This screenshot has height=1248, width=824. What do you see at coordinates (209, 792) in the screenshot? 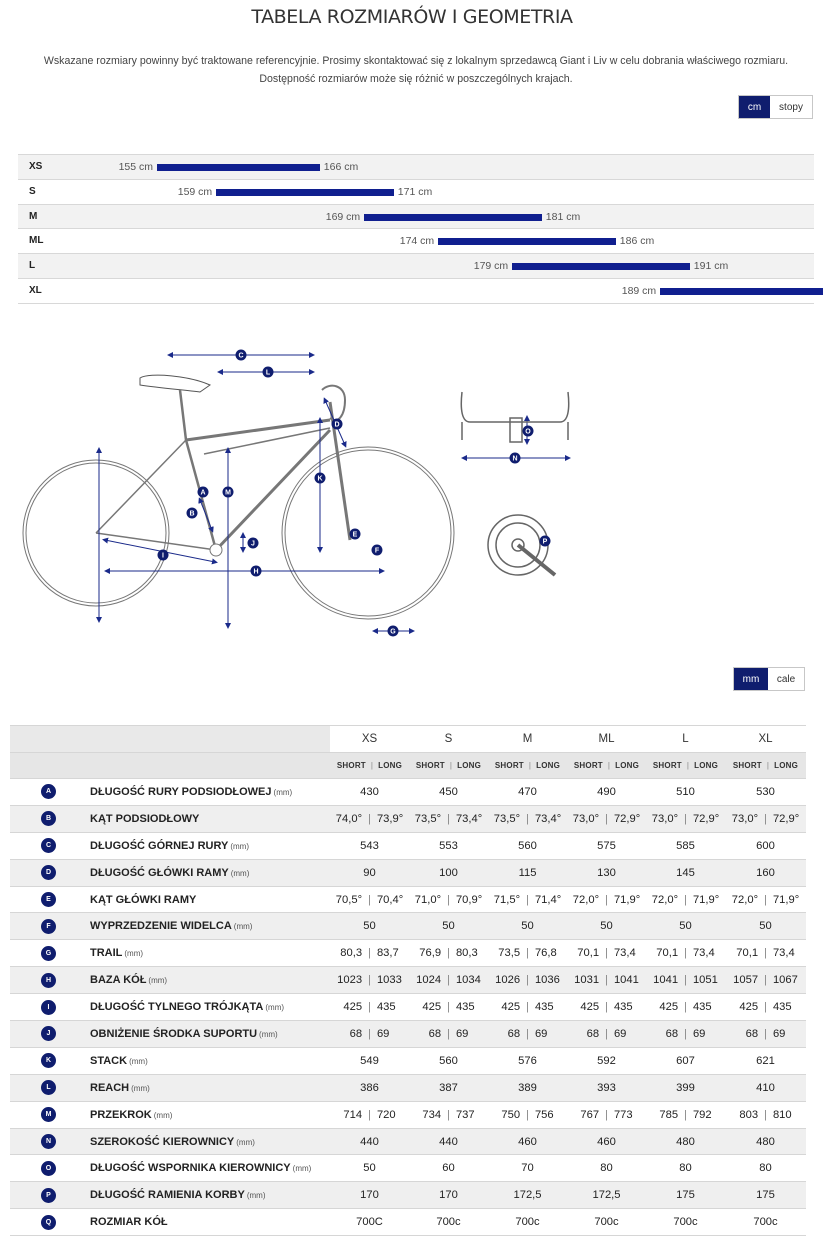
I see `measurement-name-cell: DŁUGOŚĆ RURY PODSIODŁOWEJ (mm)` at bounding box center [209, 792].